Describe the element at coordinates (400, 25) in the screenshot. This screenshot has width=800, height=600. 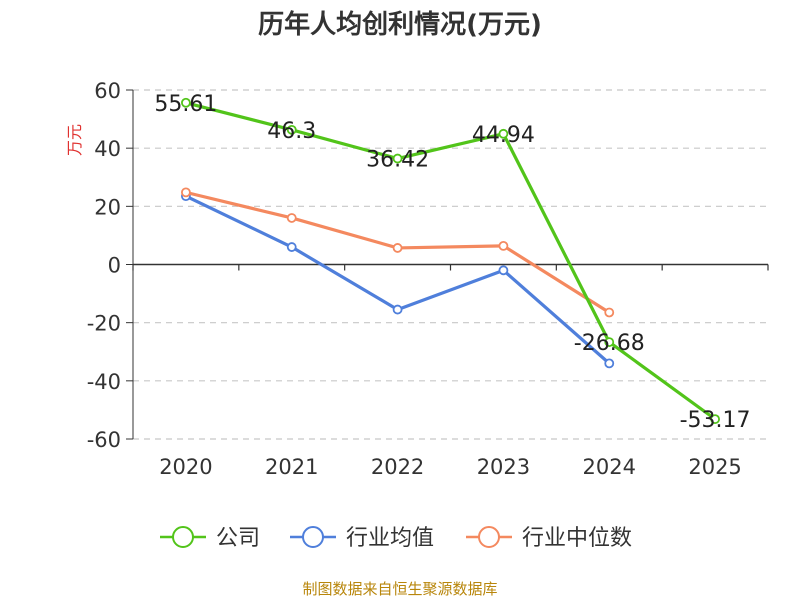
I see `chart-title: 历年人均创利情况(万元)` at that location.